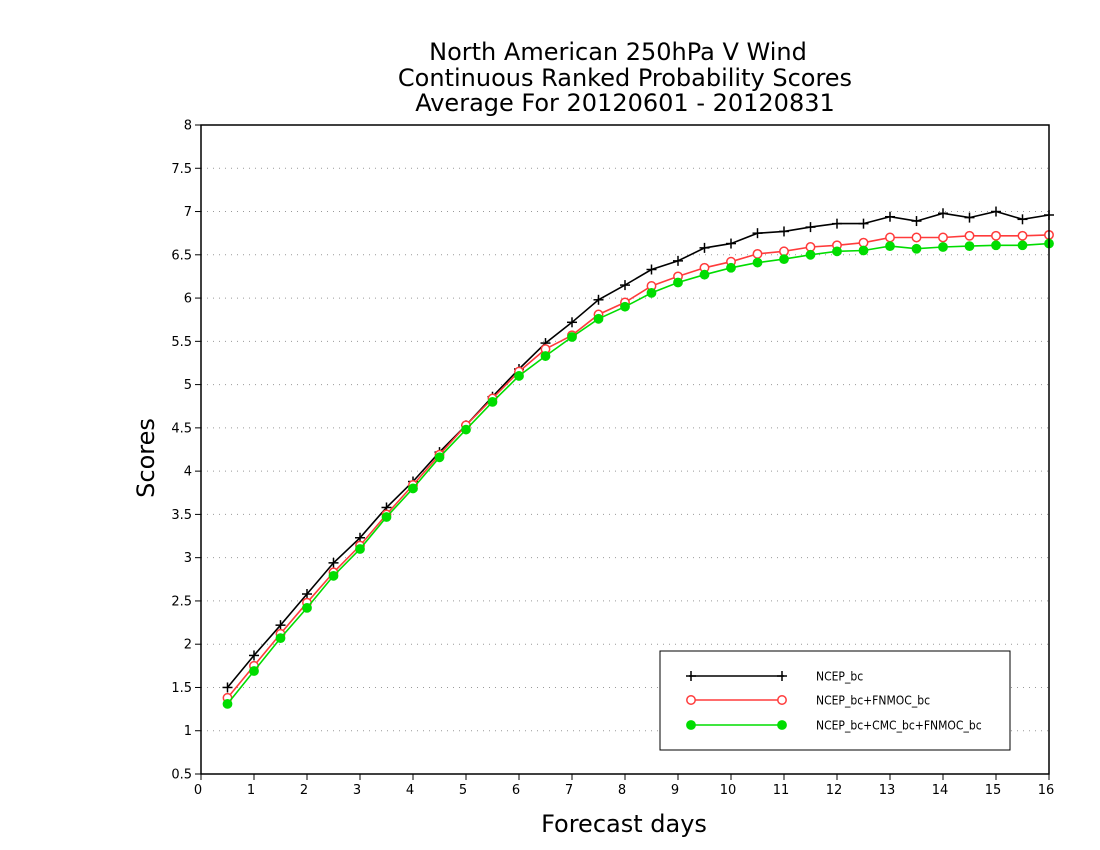 Image resolution: width=1100 pixels, height=850 pixels. I want to click on legend-entry-3: NCEP_bc+CMC_bc+FNMOC_bc, so click(834, 726).